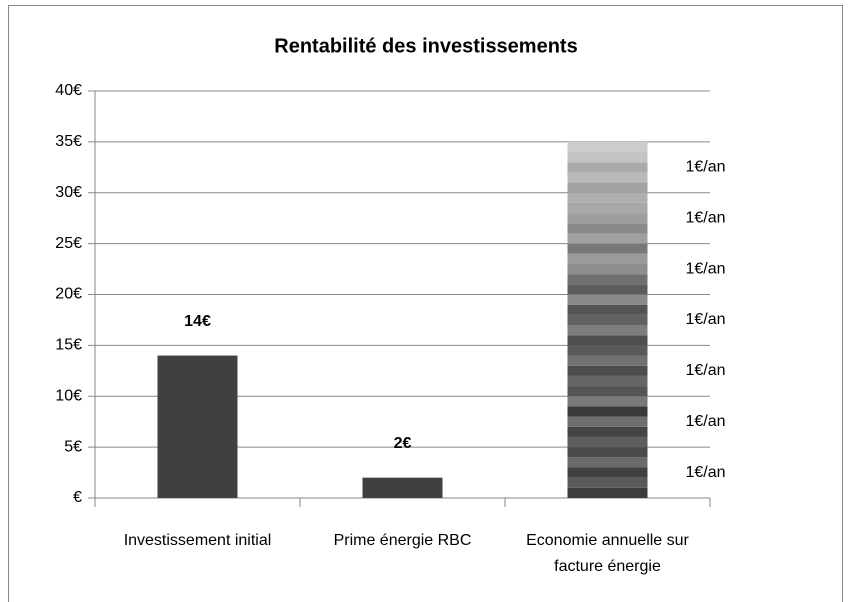 The image size is (851, 602). Describe the element at coordinates (77, 497) in the screenshot. I see `y-tick-label: €` at that location.